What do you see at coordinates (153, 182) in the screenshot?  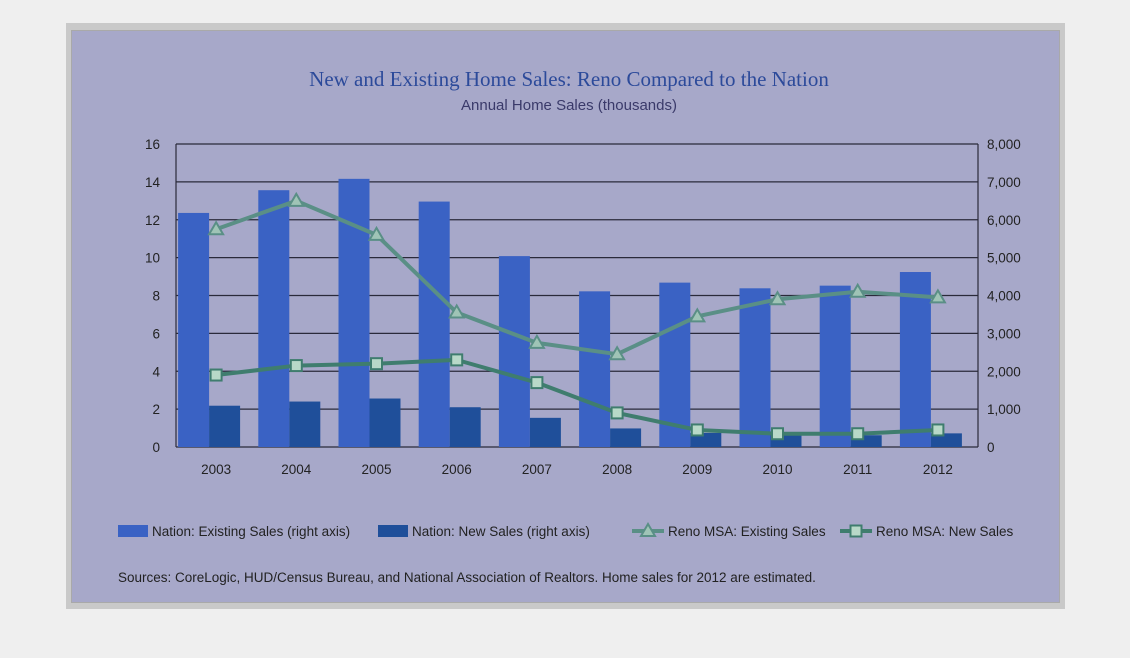 I see `left-tick-label: 14` at bounding box center [153, 182].